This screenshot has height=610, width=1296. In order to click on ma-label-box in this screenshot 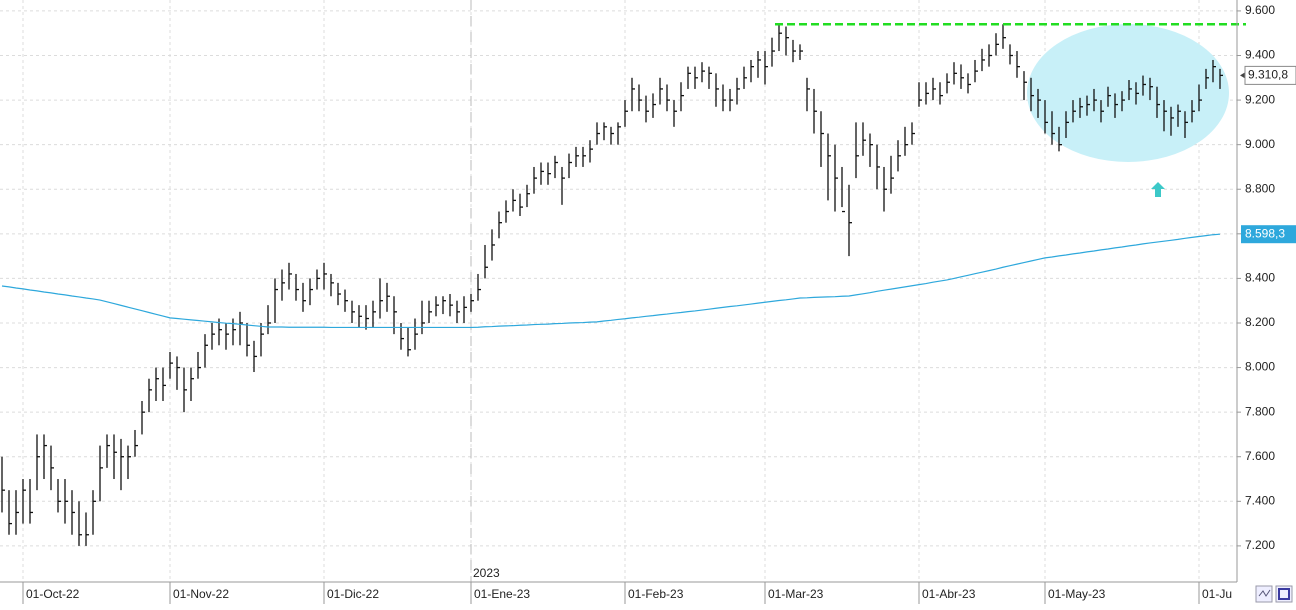, I will do `click(1268, 234)`.